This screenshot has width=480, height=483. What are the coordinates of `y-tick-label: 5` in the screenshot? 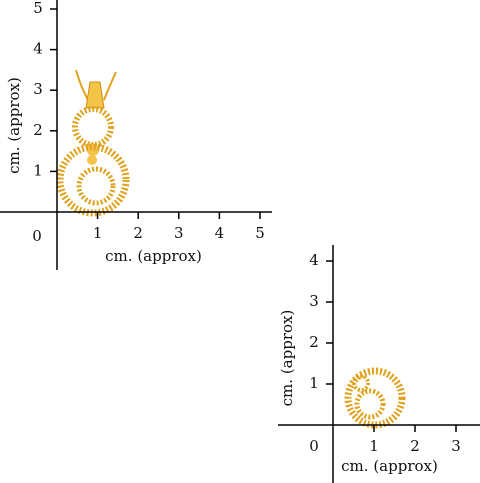 It's located at (38, 8).